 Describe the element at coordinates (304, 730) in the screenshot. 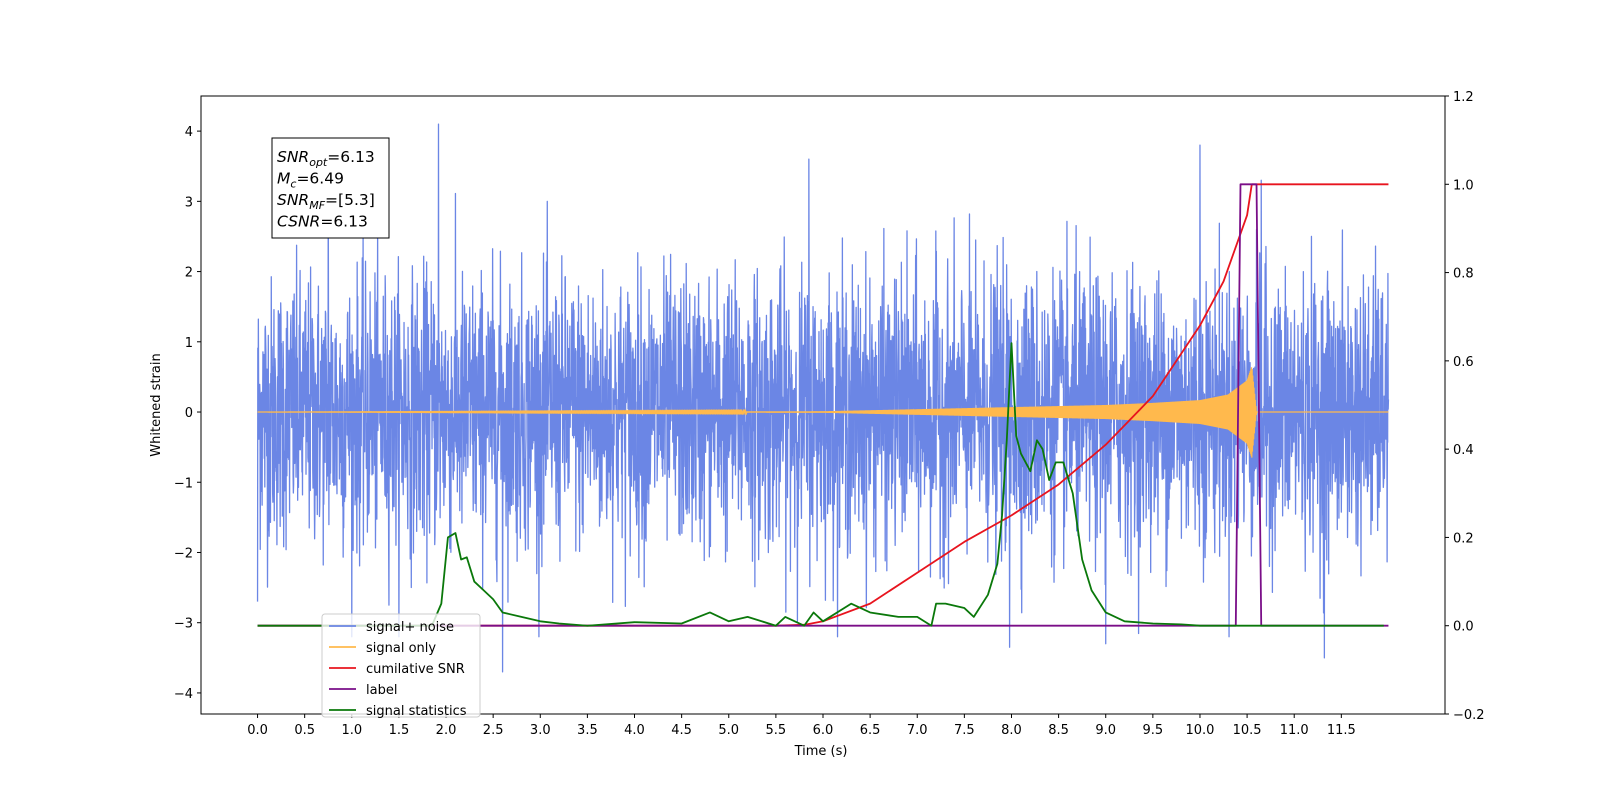

I see `x-tick-label: 0.5` at that location.